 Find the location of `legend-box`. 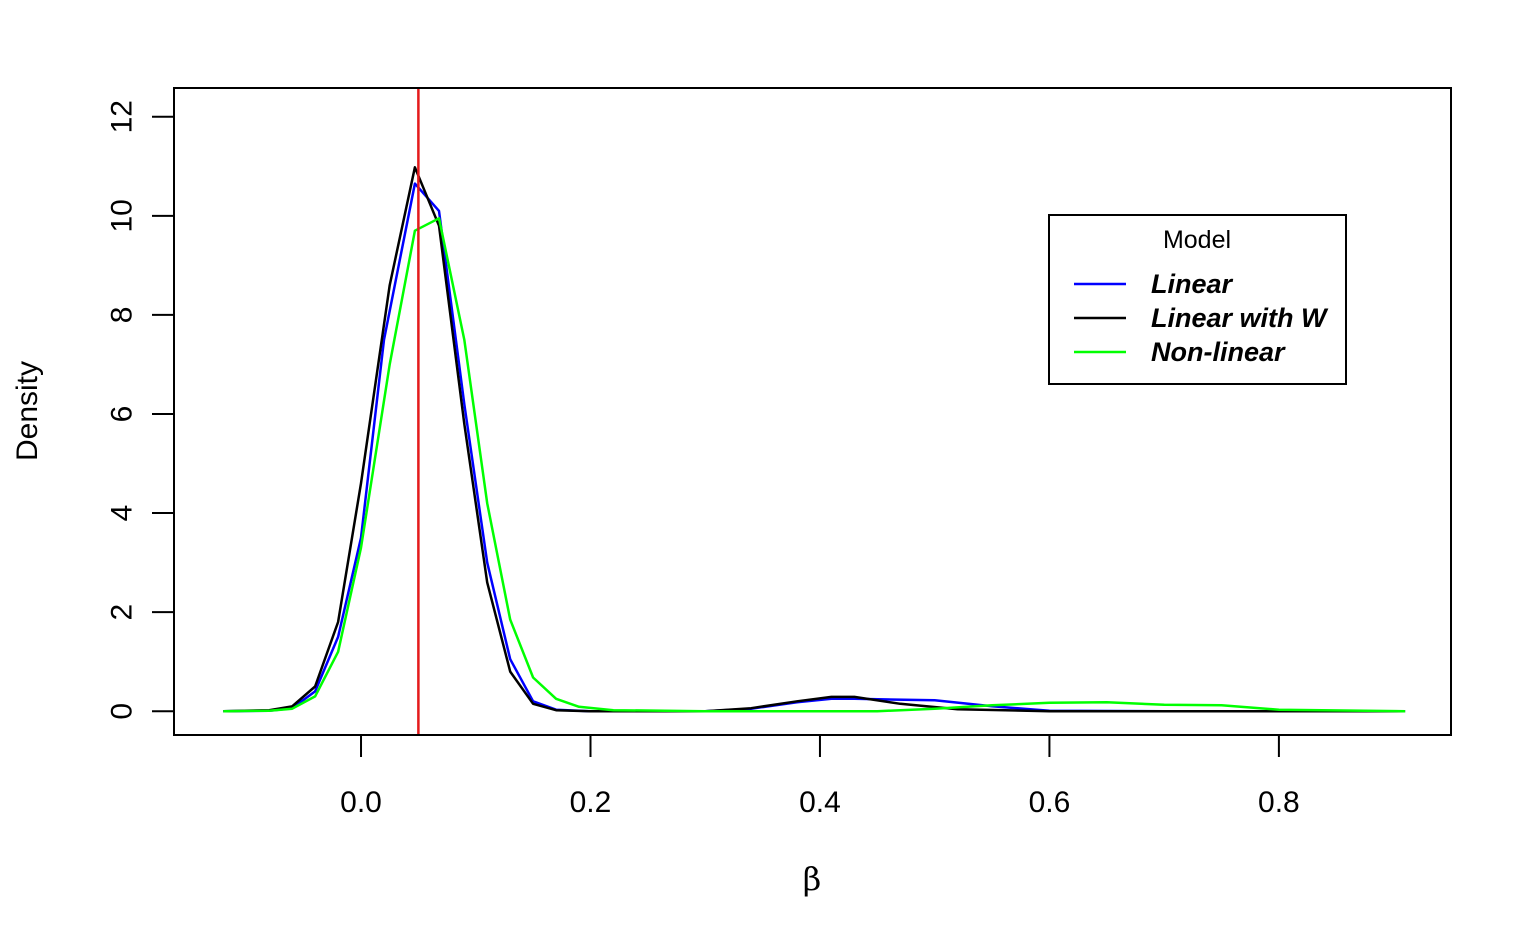

legend-box is located at coordinates (1197, 299).